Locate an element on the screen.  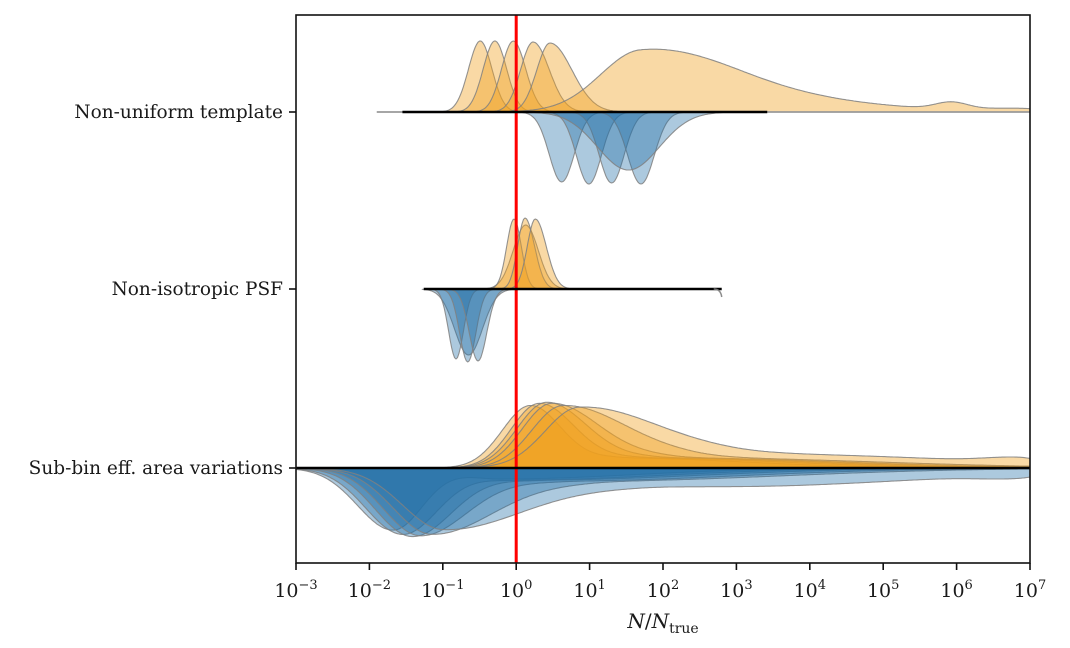
baseline-tail-hook is located at coordinates (718, 293).